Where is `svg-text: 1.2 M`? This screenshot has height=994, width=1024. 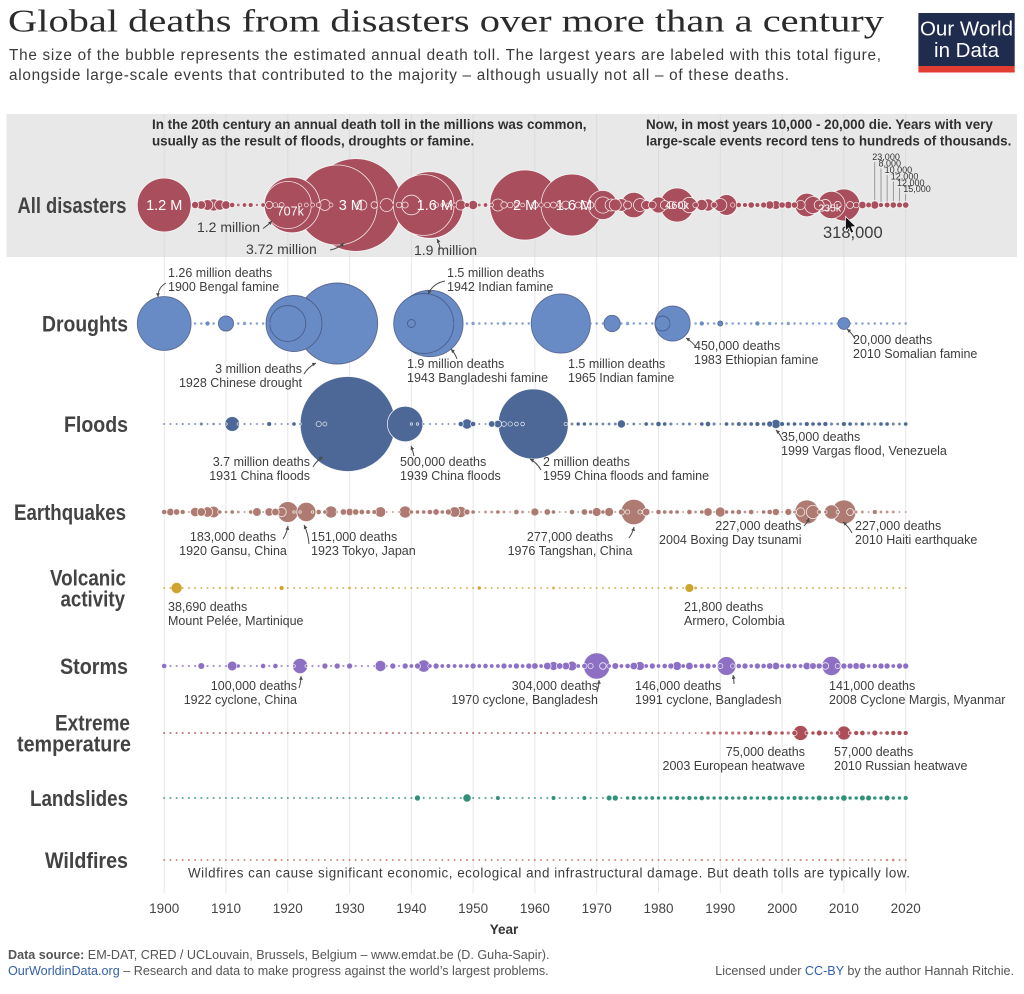 svg-text: 1.2 M is located at coordinates (164, 206).